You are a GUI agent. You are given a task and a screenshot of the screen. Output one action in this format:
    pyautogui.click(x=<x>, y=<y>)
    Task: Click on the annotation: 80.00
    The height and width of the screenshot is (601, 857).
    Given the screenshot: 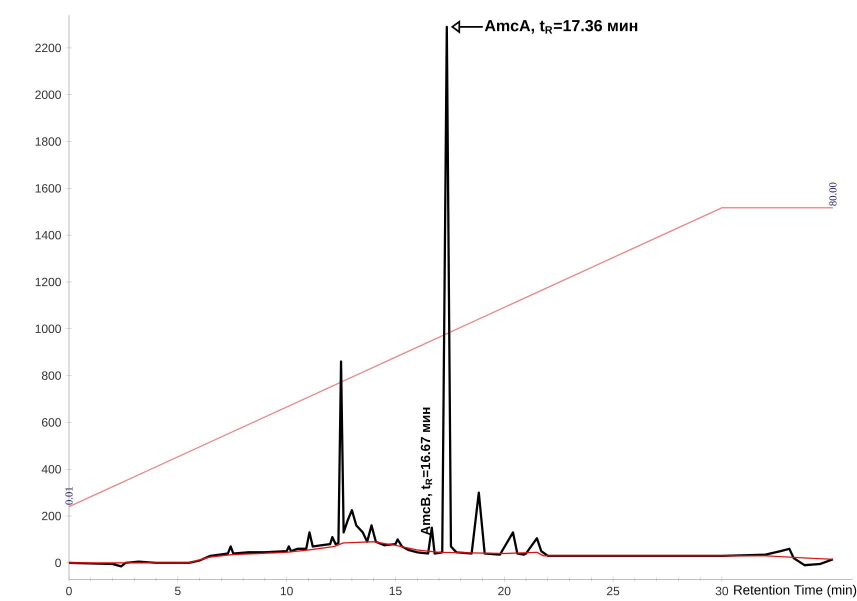 What is the action you would take?
    pyautogui.click(x=833, y=194)
    